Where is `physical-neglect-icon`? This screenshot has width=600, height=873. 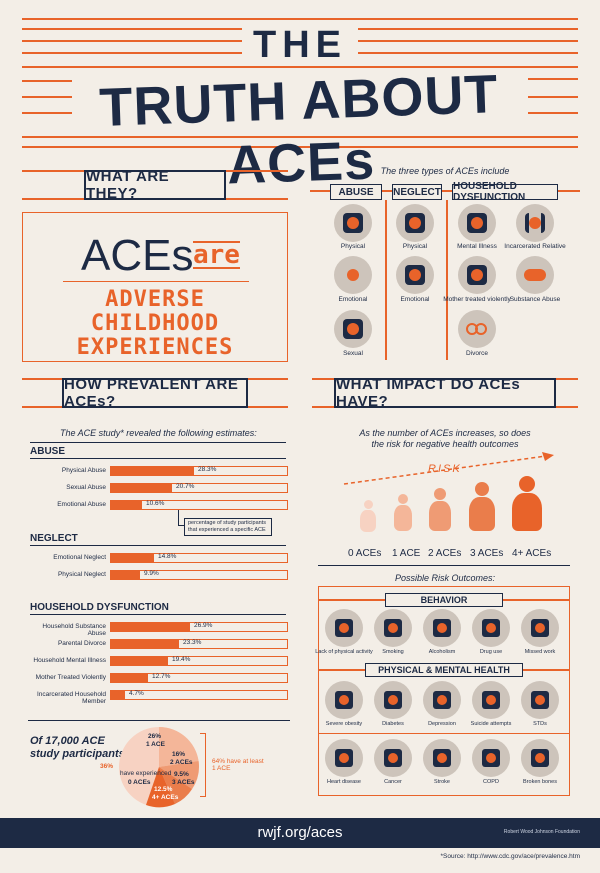
physical-neglect-icon is located at coordinates (415, 223).